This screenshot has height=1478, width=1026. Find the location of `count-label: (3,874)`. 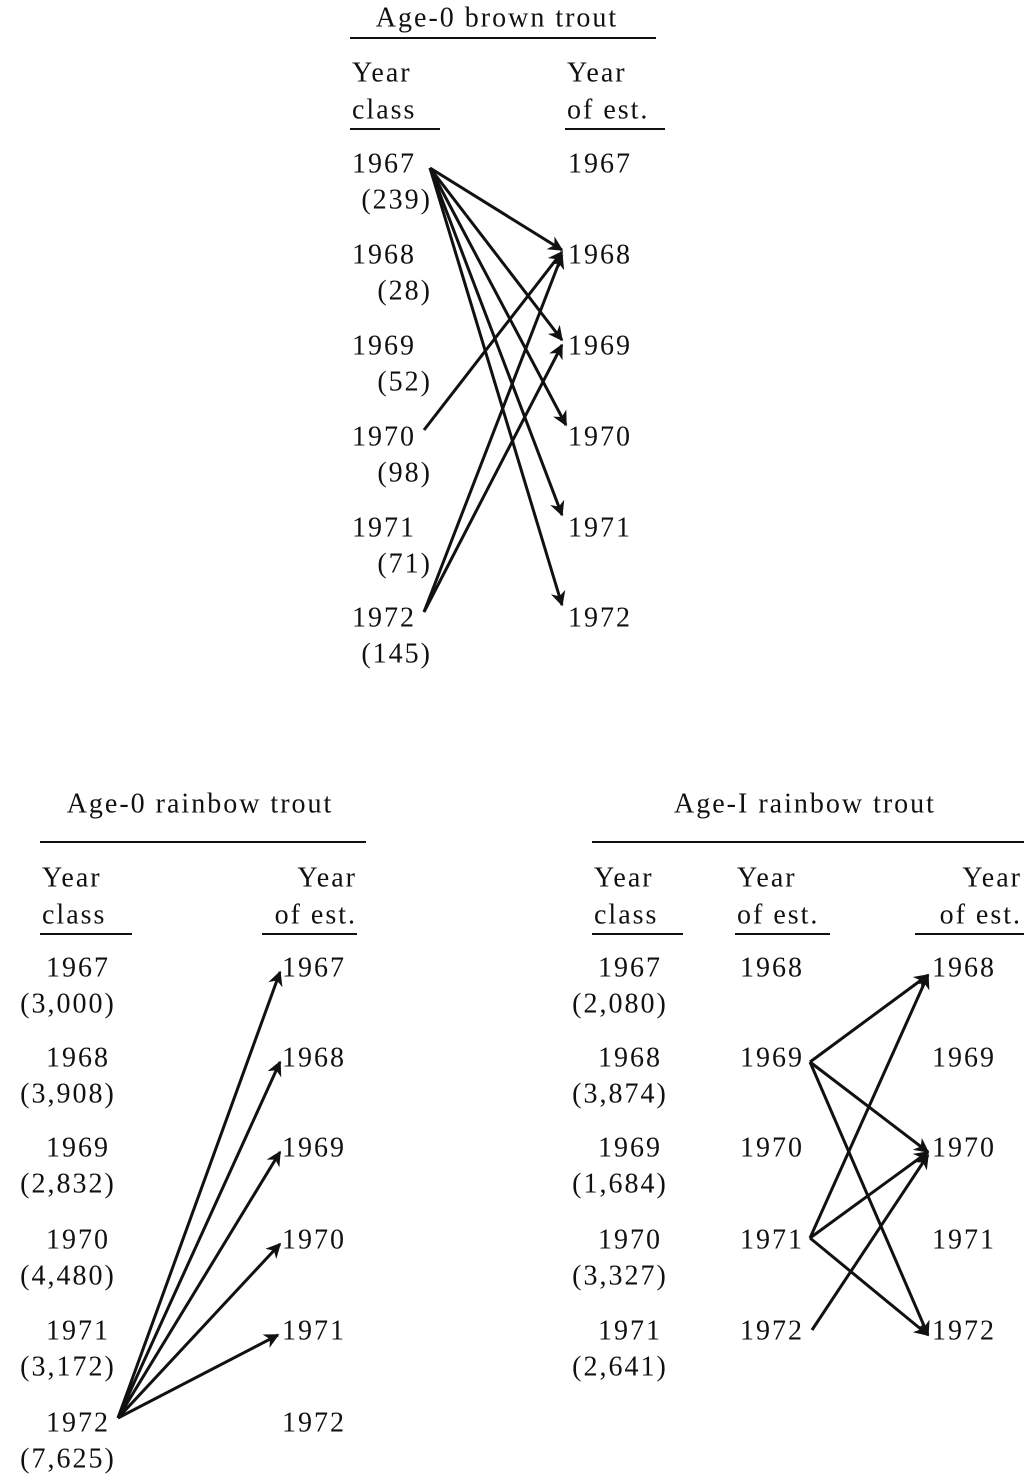

count-label: (3,874) is located at coordinates (620, 1093).